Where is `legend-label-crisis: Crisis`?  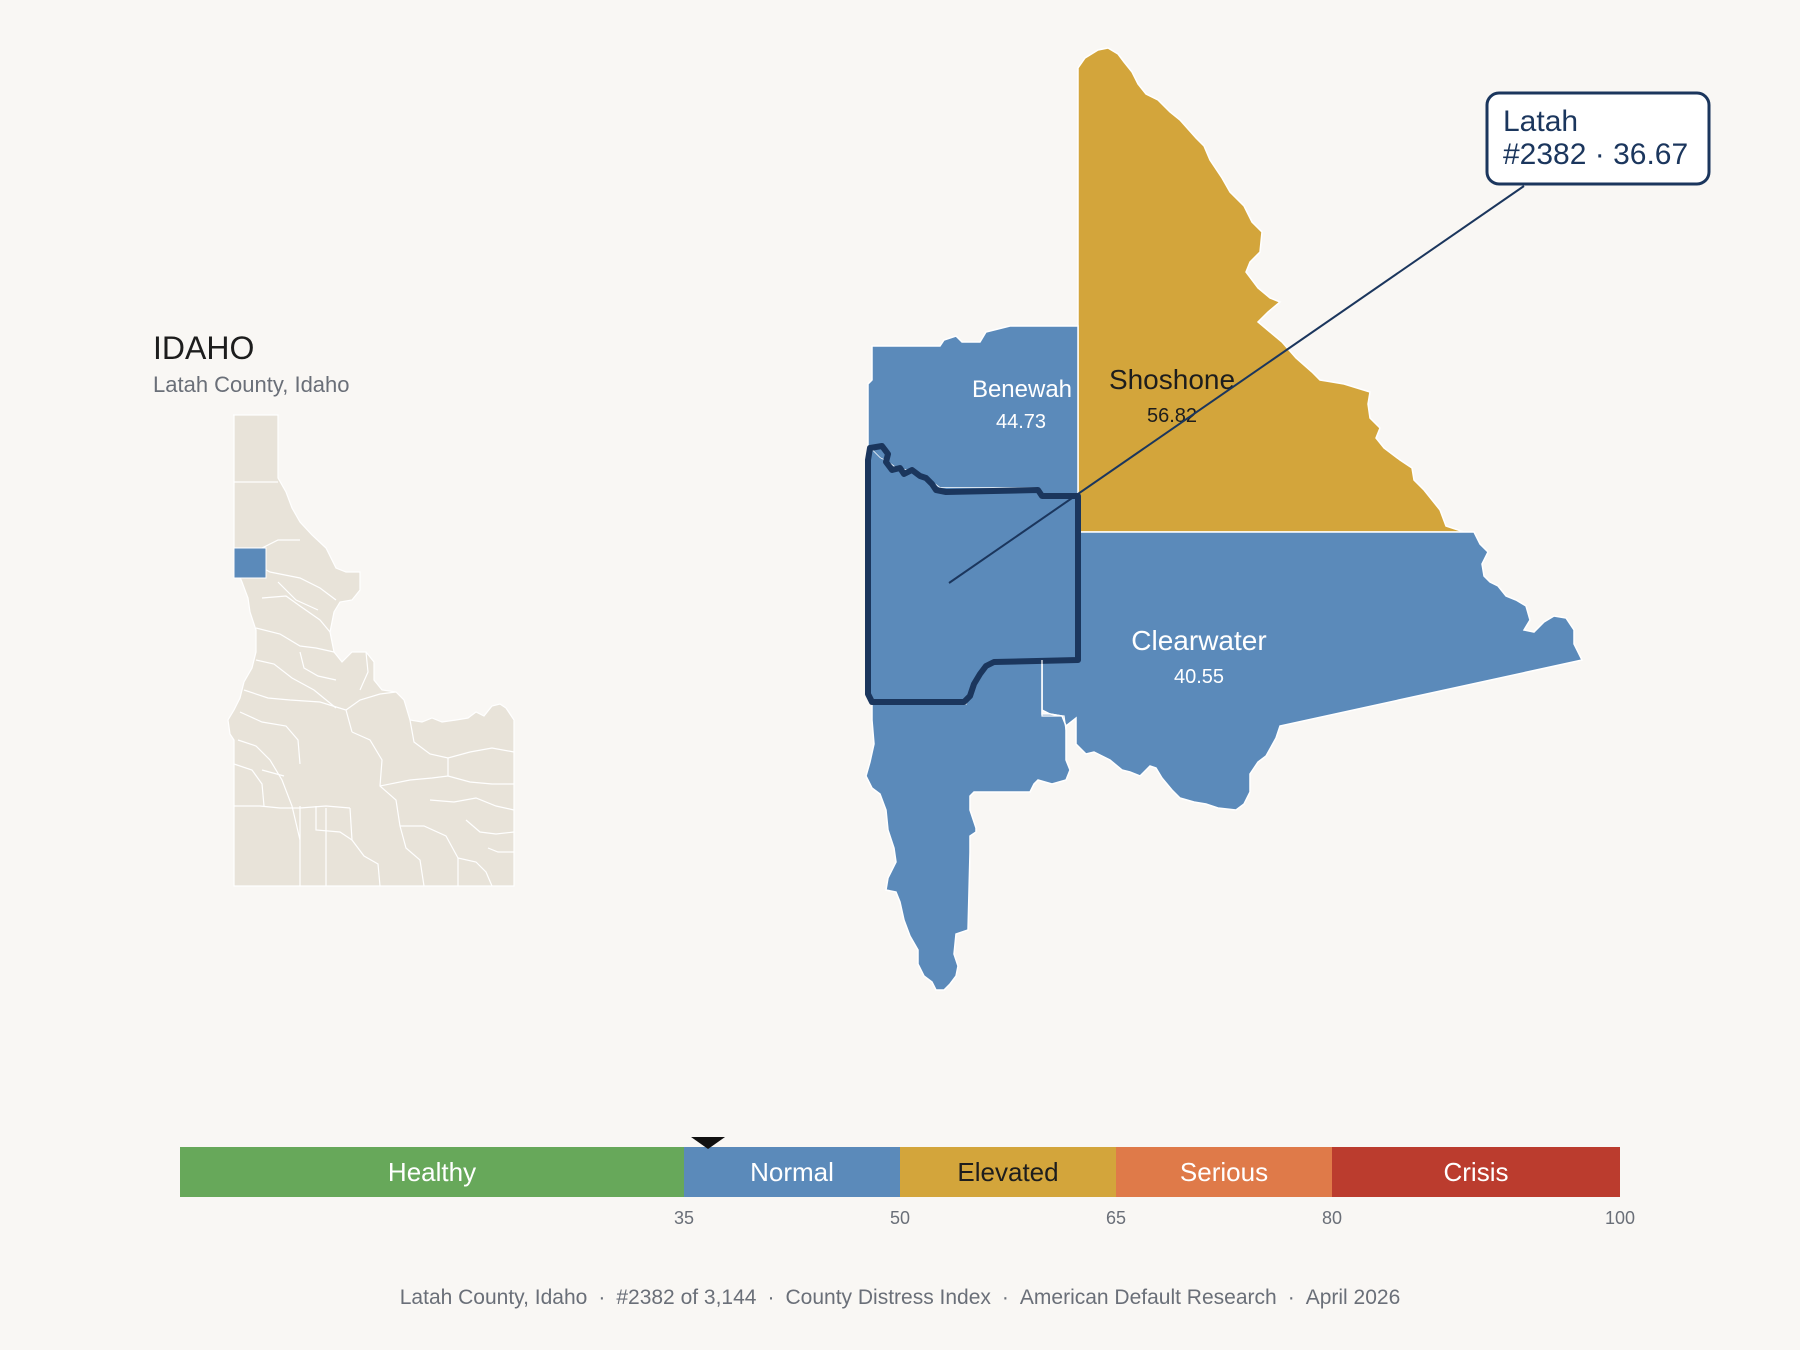
legend-label-crisis: Crisis is located at coordinates (1476, 1172).